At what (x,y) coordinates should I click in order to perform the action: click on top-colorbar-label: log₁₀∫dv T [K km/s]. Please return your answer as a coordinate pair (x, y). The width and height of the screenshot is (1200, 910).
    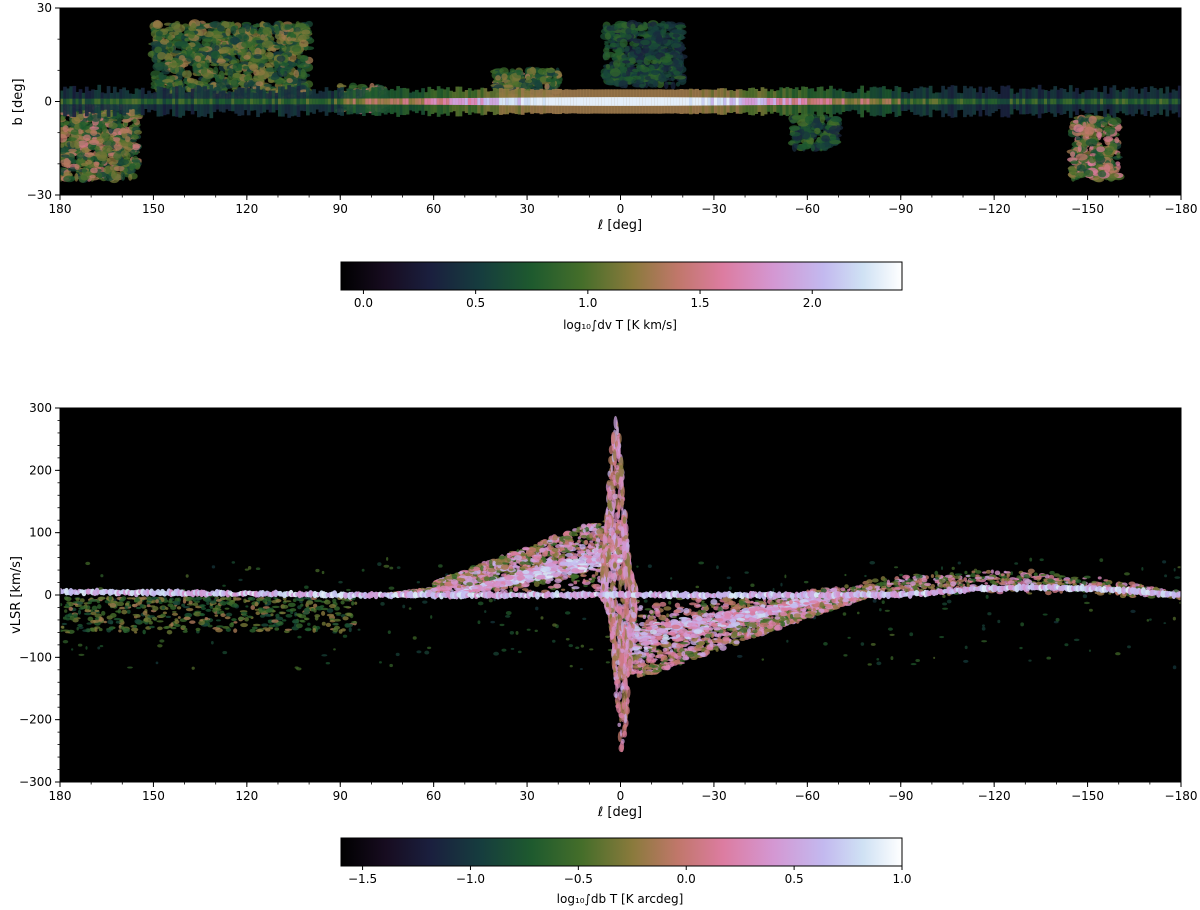
    Looking at the image, I should click on (620, 325).